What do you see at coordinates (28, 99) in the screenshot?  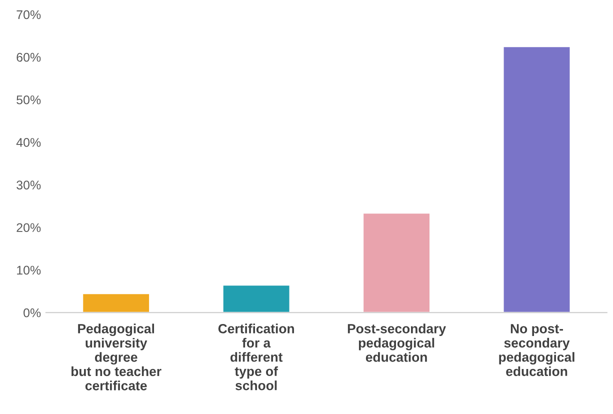 I see `y-tick-label: 50%` at bounding box center [28, 99].